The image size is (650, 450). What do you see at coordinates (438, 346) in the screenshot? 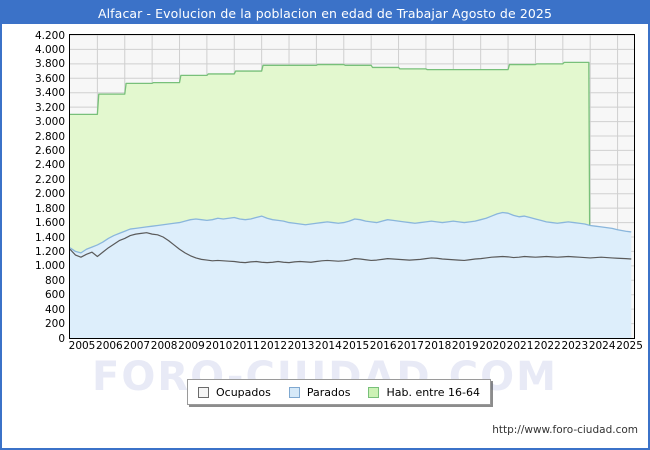
I see `x-axis-tick-label: 2018` at bounding box center [438, 346].